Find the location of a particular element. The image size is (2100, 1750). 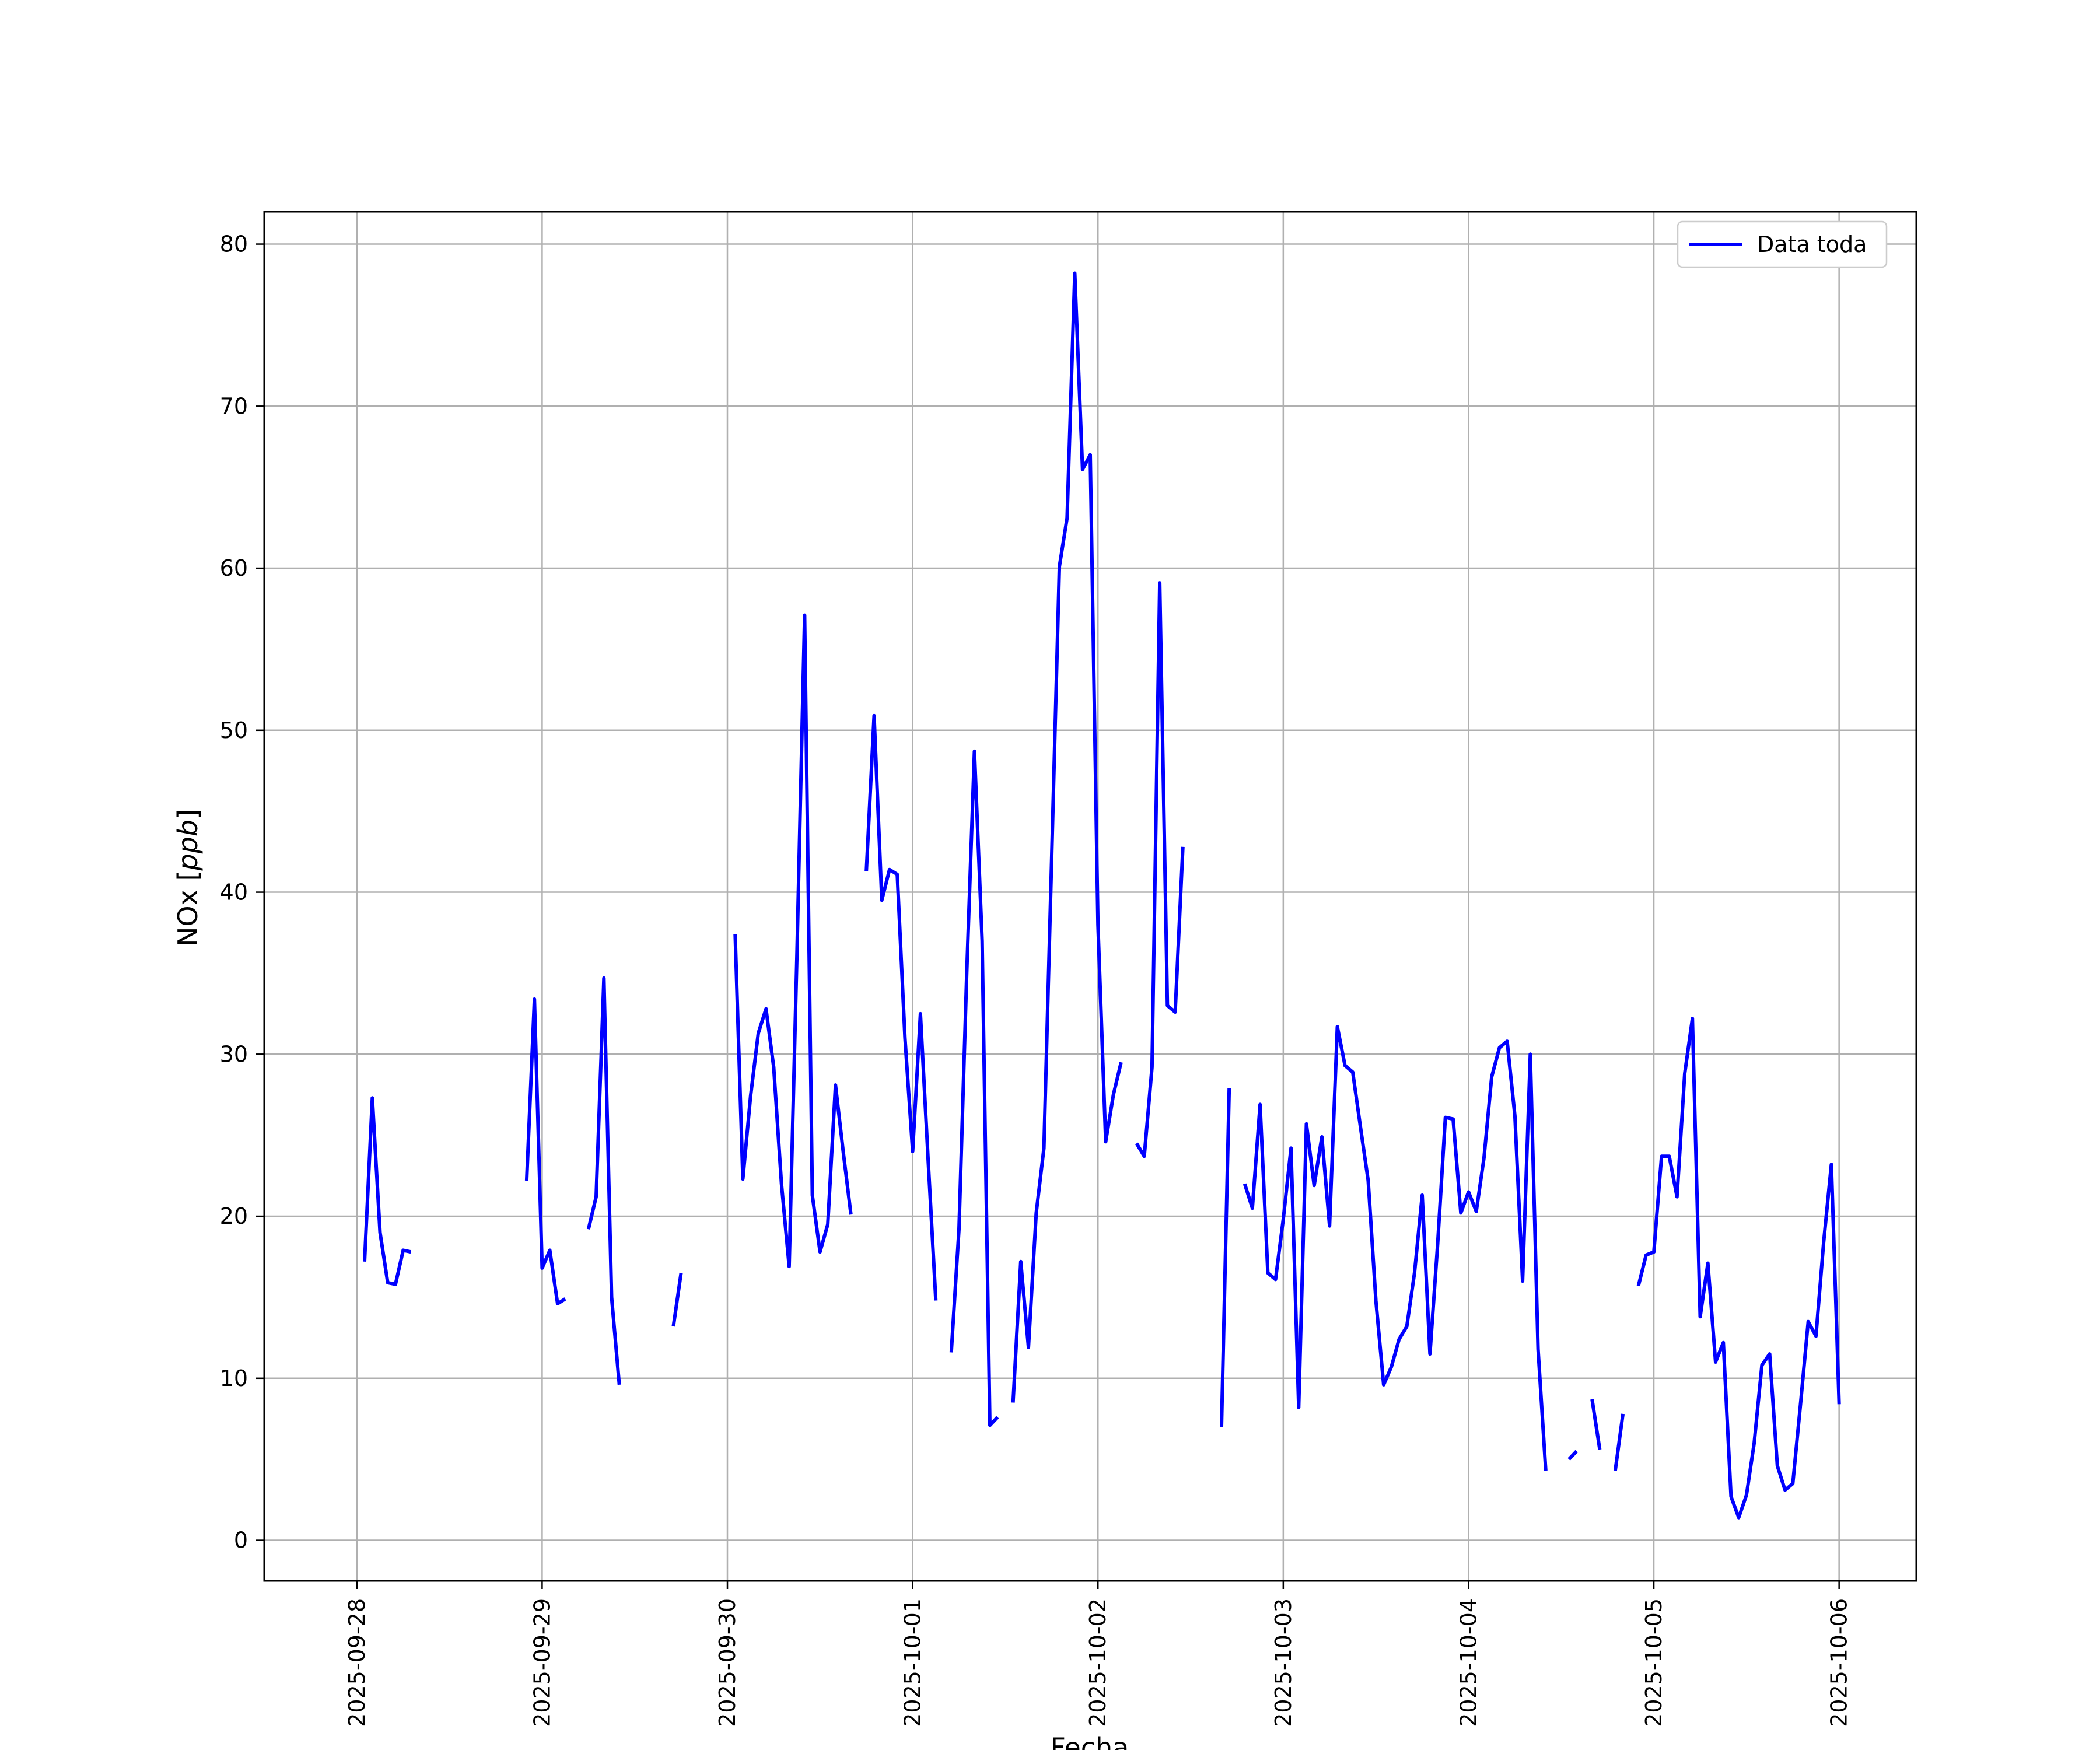

x-tick-label: 2025-09-29 is located at coordinates (542, 1662).